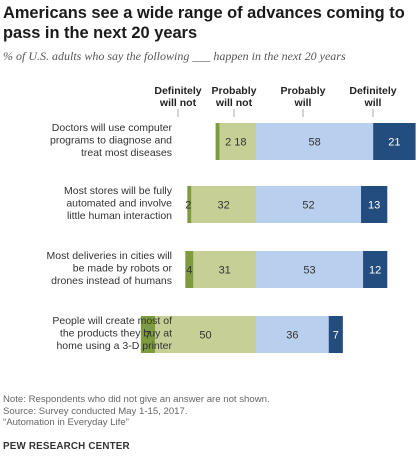 The height and width of the screenshot is (466, 420). Describe the element at coordinates (111, 141) in the screenshot. I see `category-label: programs to diagnose and` at that location.